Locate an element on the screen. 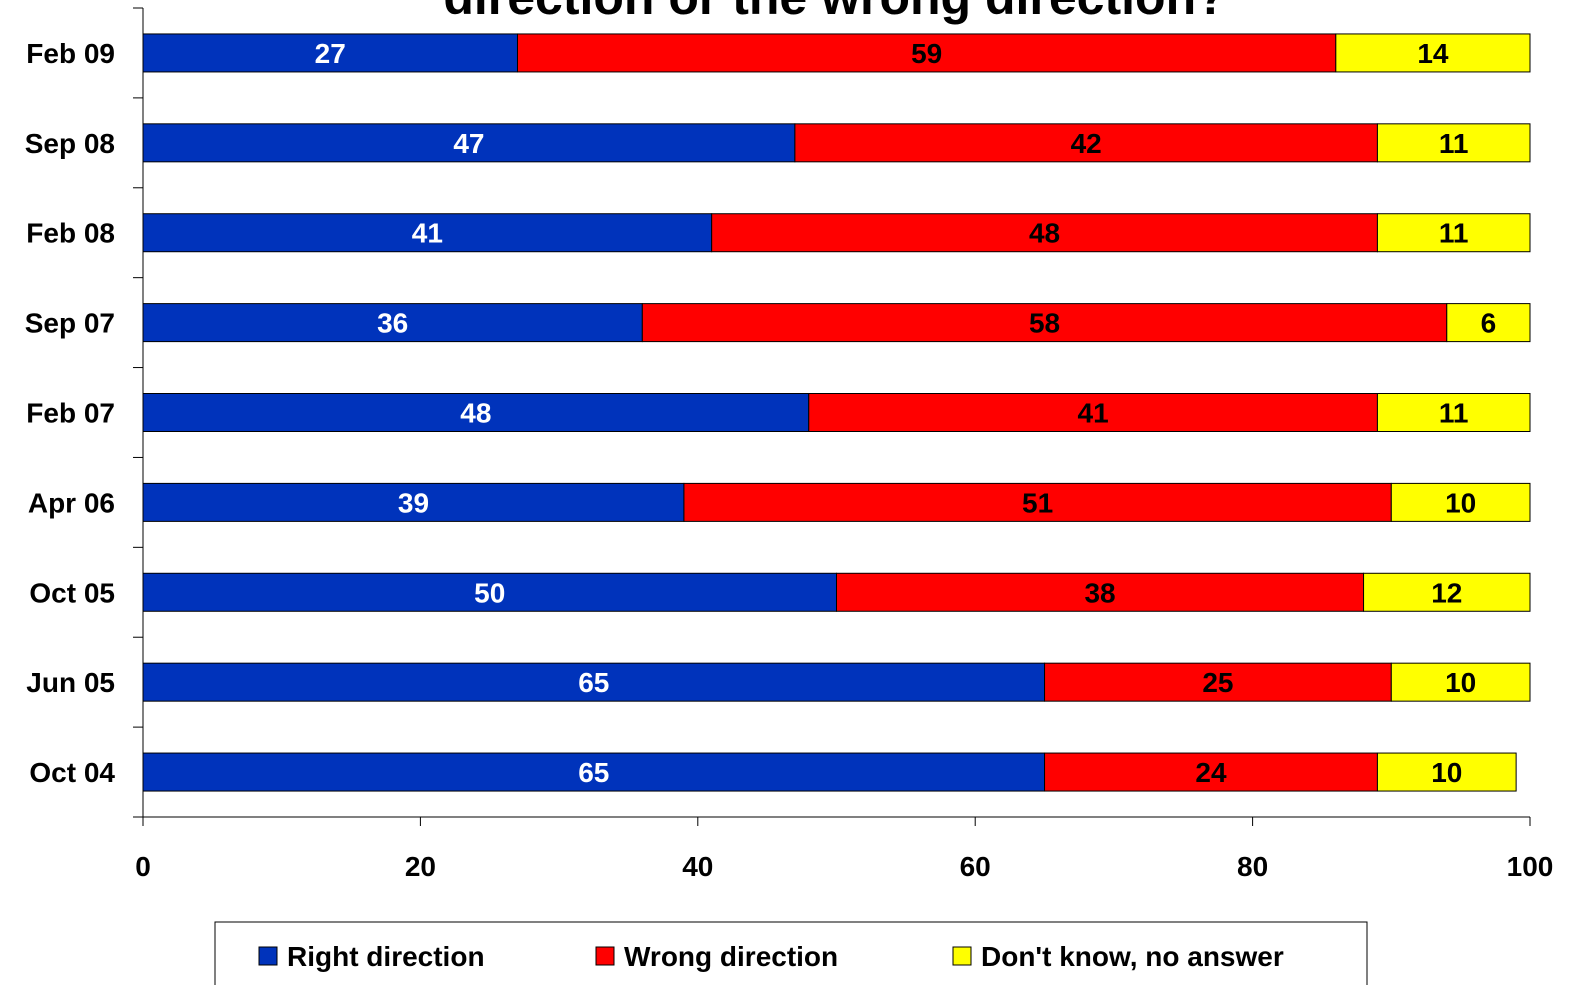 Image resolution: width=1571 pixels, height=985 pixels. category-label: Oct 04 is located at coordinates (72, 772).